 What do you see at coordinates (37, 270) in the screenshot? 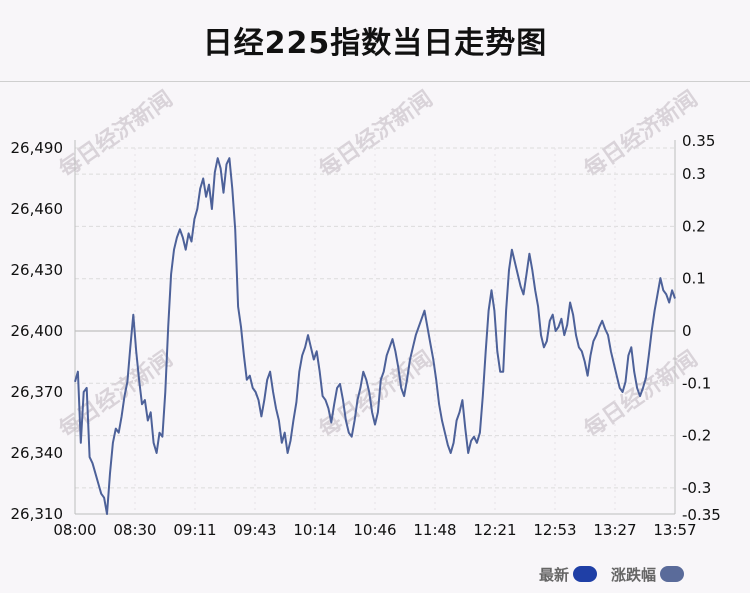
I see `y-tick-left: 26,430` at bounding box center [37, 270].